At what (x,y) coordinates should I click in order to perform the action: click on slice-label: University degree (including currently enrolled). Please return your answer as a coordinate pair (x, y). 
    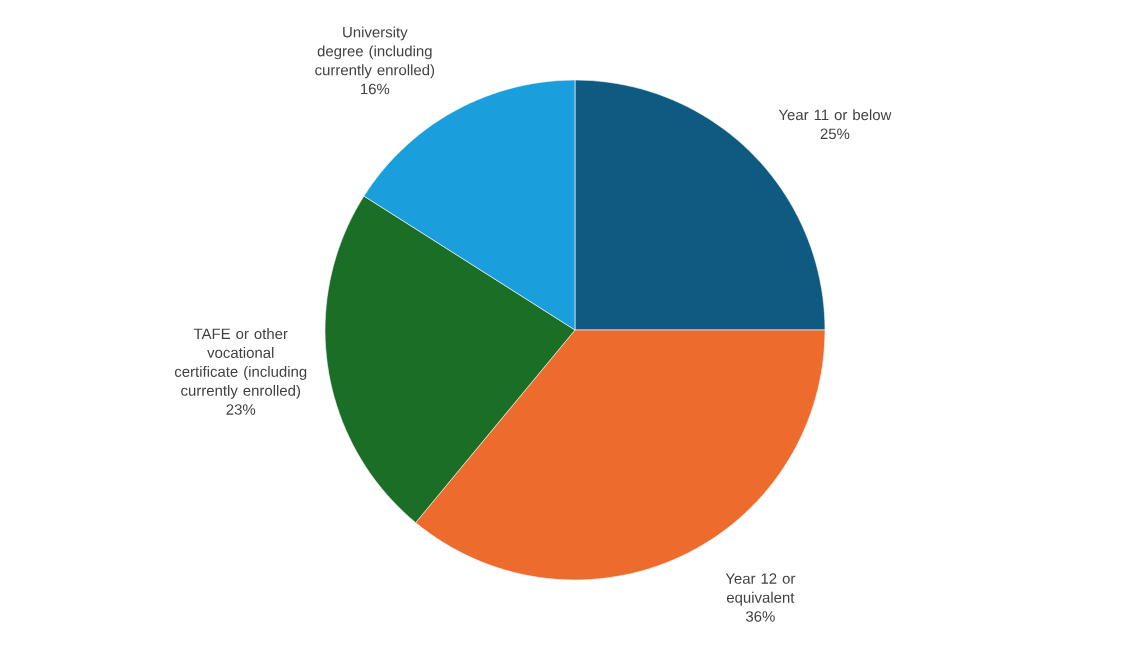
    Looking at the image, I should click on (375, 52).